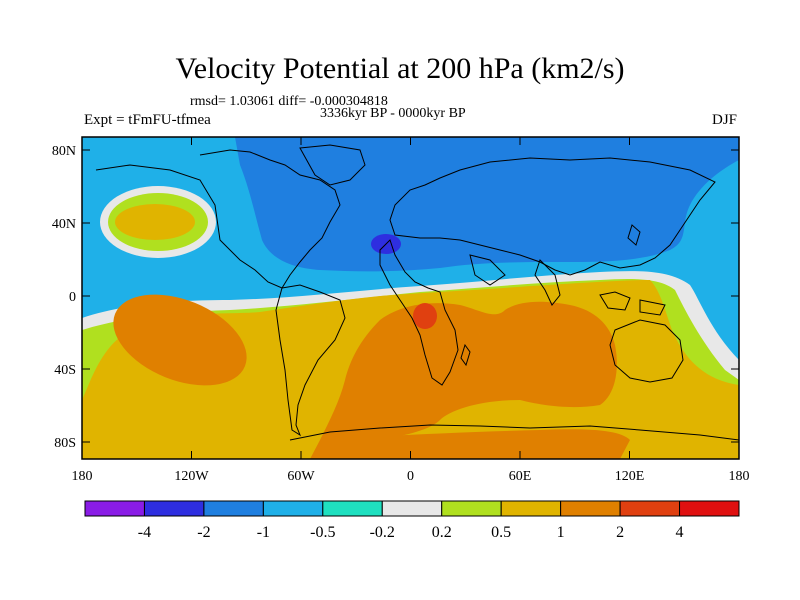 The width and height of the screenshot is (800, 600). What do you see at coordinates (203, 532) in the screenshot?
I see `colorbar-label: -2` at bounding box center [203, 532].